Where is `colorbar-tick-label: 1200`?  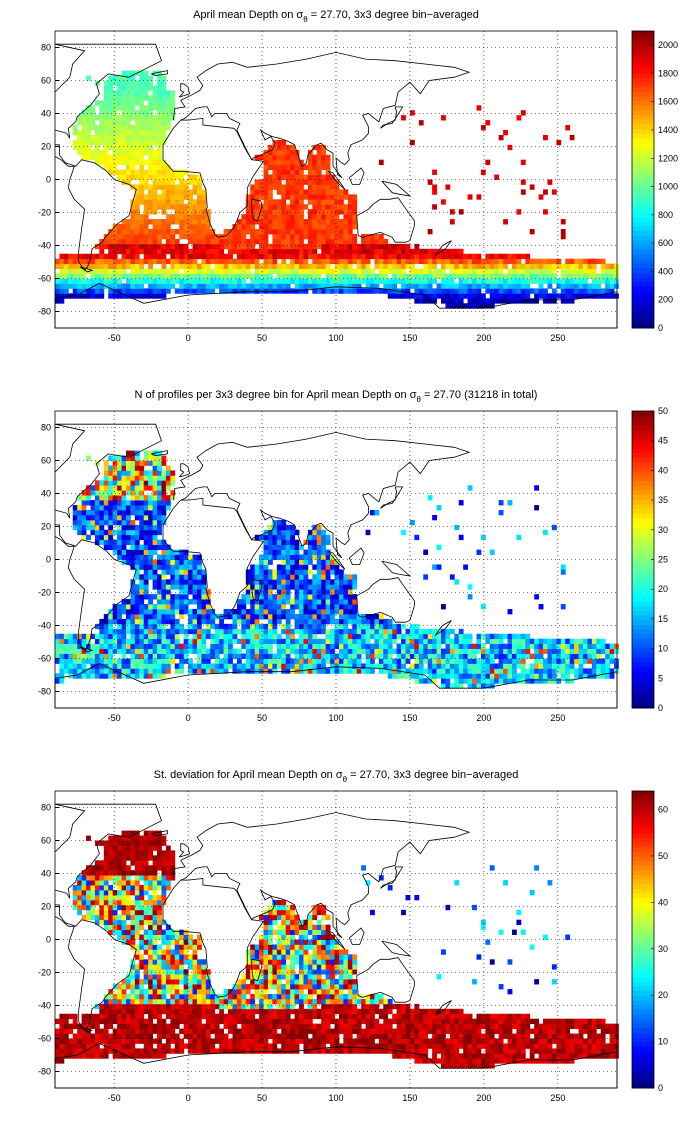
colorbar-tick-label: 1200 is located at coordinates (668, 158).